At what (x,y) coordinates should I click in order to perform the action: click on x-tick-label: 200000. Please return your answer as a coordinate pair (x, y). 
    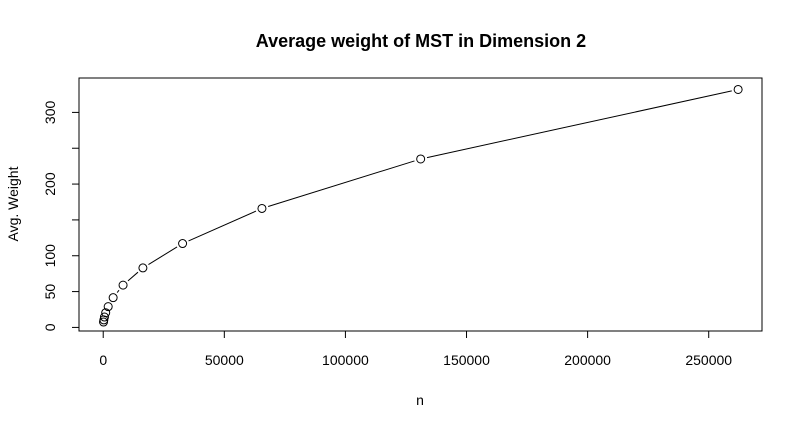
    Looking at the image, I should click on (587, 360).